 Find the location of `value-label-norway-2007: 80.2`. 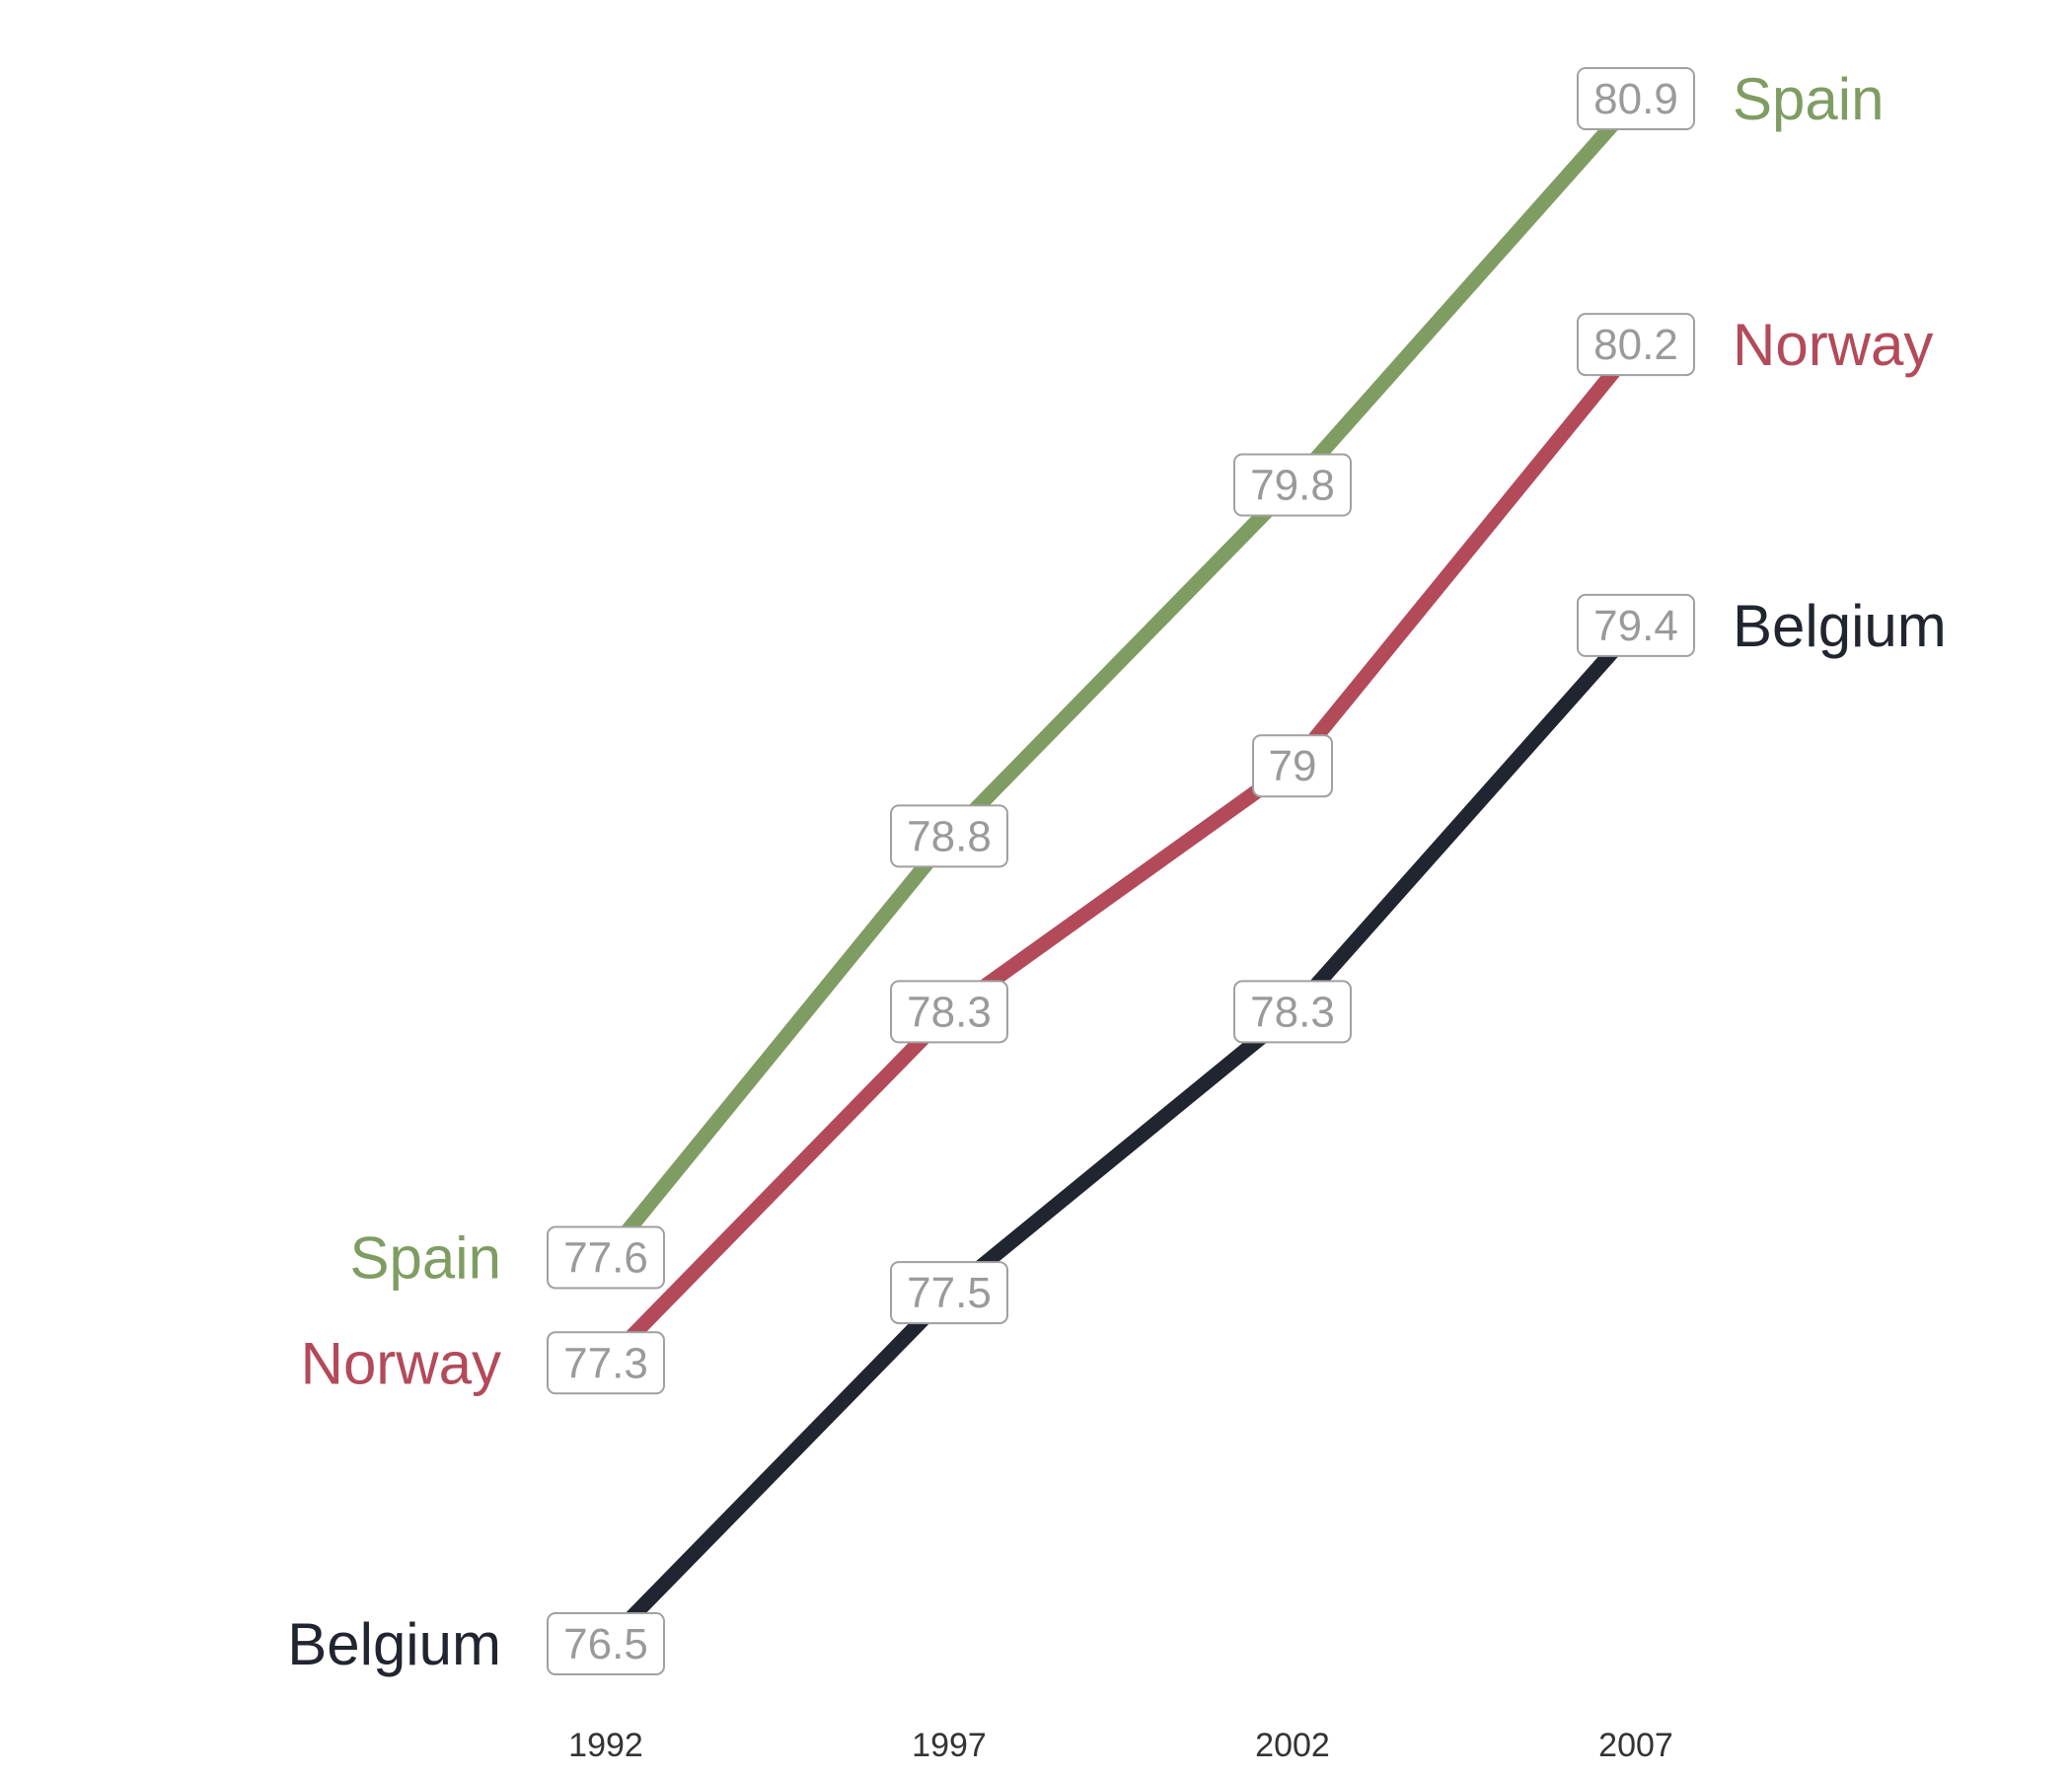

value-label-norway-2007: 80.2 is located at coordinates (1636, 345).